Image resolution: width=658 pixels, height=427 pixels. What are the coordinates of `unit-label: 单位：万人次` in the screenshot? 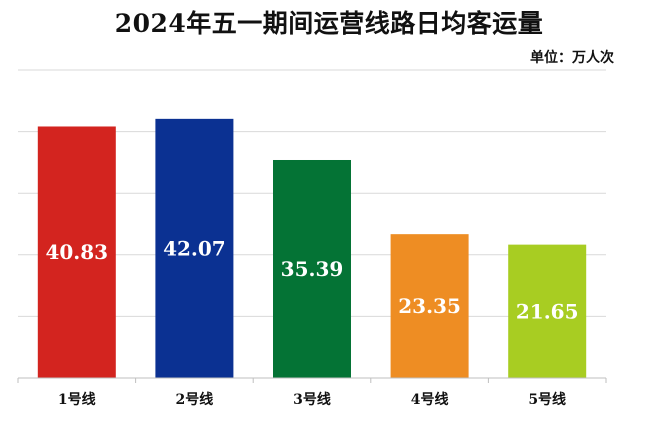 It's located at (572, 58).